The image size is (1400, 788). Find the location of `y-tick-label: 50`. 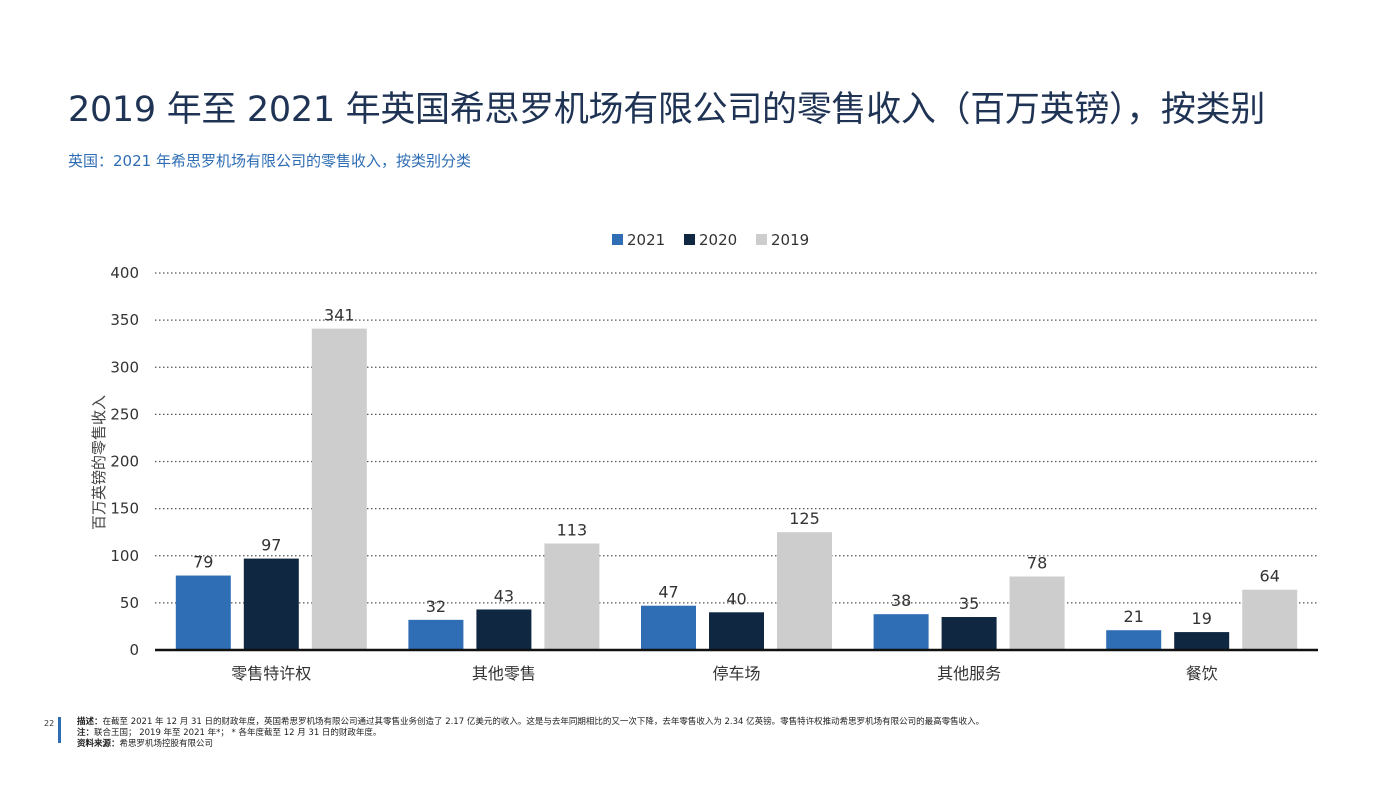

y-tick-label: 50 is located at coordinates (129, 603).